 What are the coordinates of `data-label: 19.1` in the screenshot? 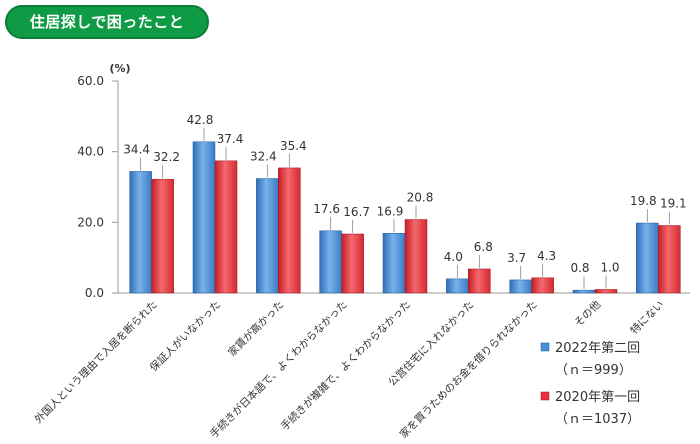 It's located at (673, 204).